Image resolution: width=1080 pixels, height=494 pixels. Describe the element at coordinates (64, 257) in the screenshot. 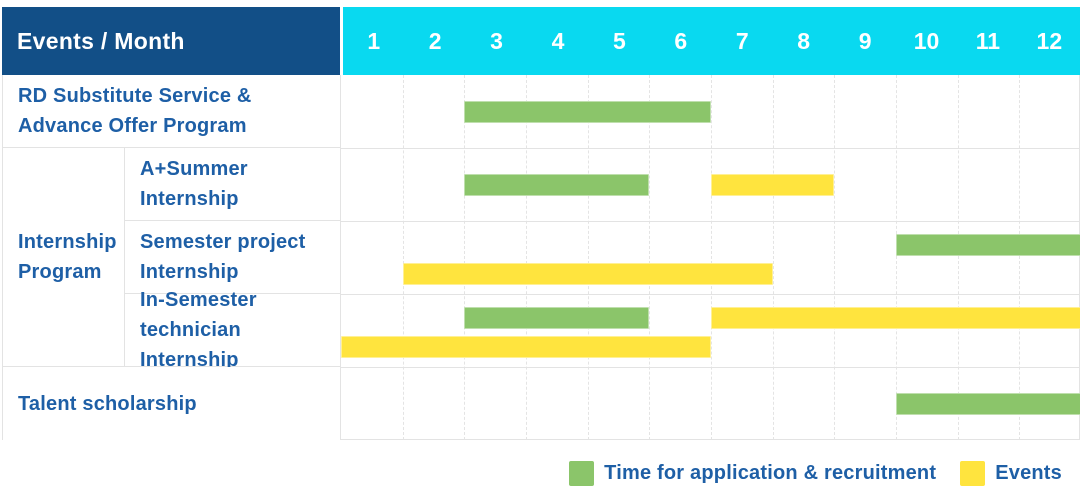

I see `group-label-internship-program: Internship Program` at that location.